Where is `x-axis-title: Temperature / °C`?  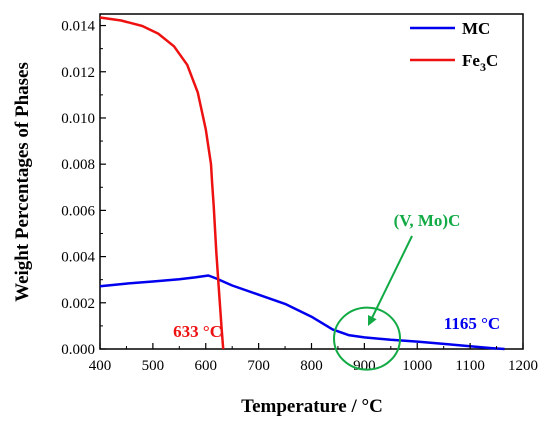 x-axis-title: Temperature / °C is located at coordinates (312, 406).